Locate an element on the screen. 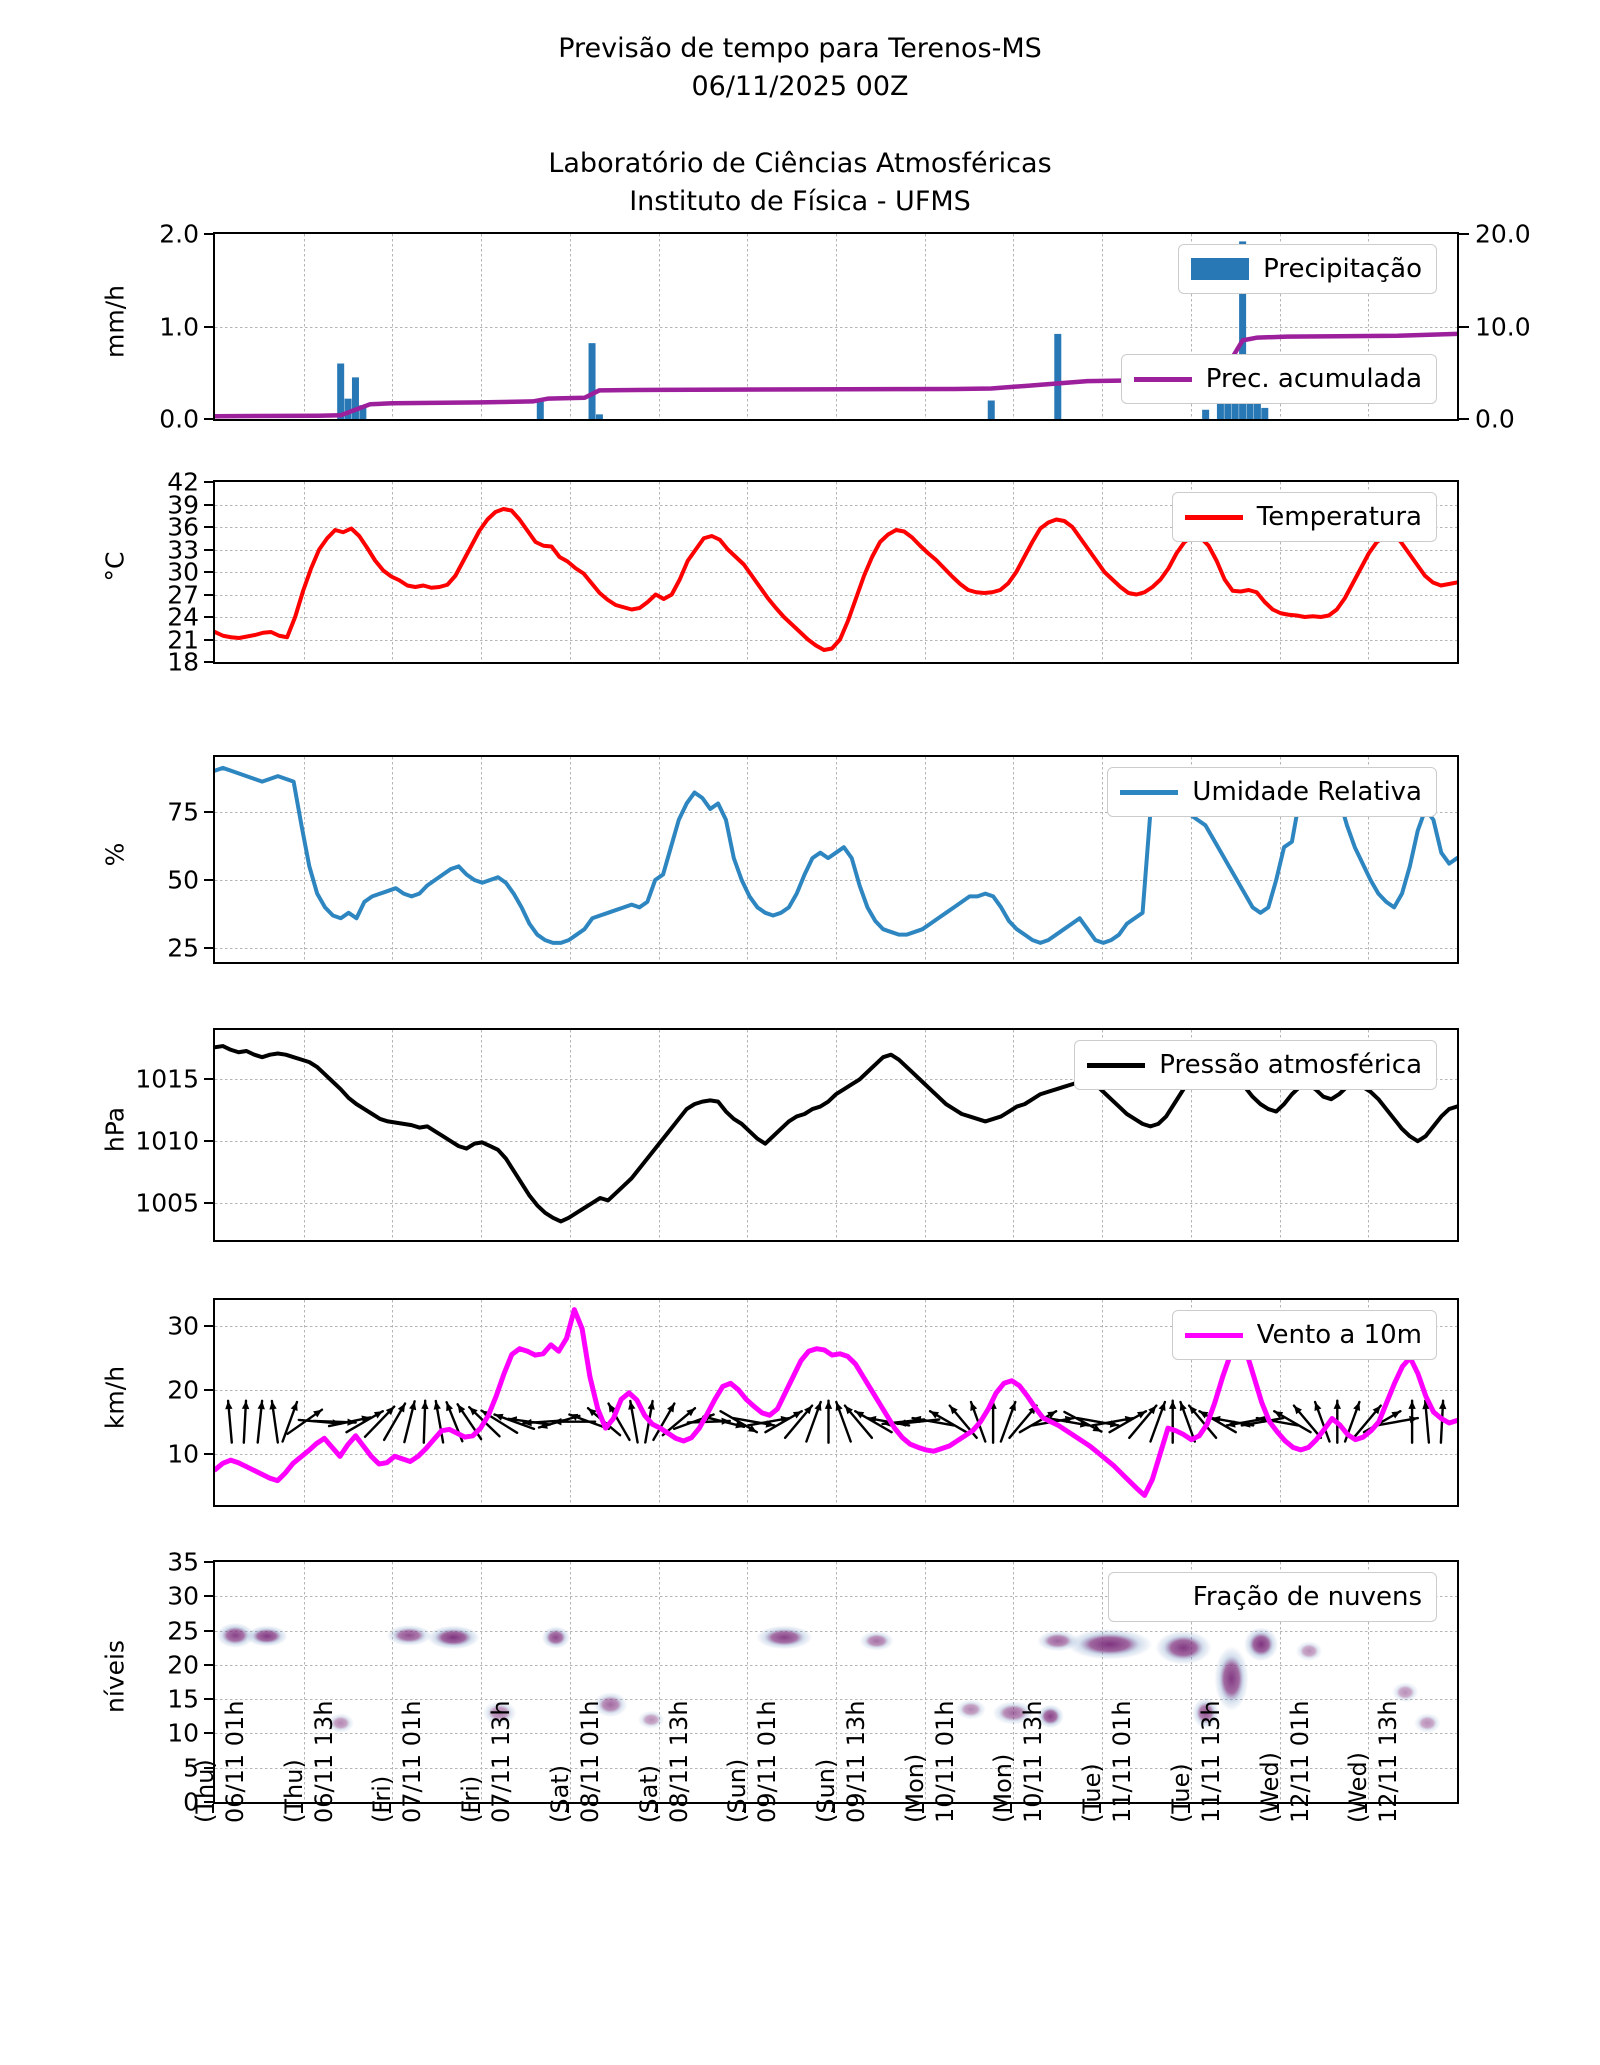 The image size is (1600, 2065). legend-precipita-o: Precipitação is located at coordinates (1307, 269).